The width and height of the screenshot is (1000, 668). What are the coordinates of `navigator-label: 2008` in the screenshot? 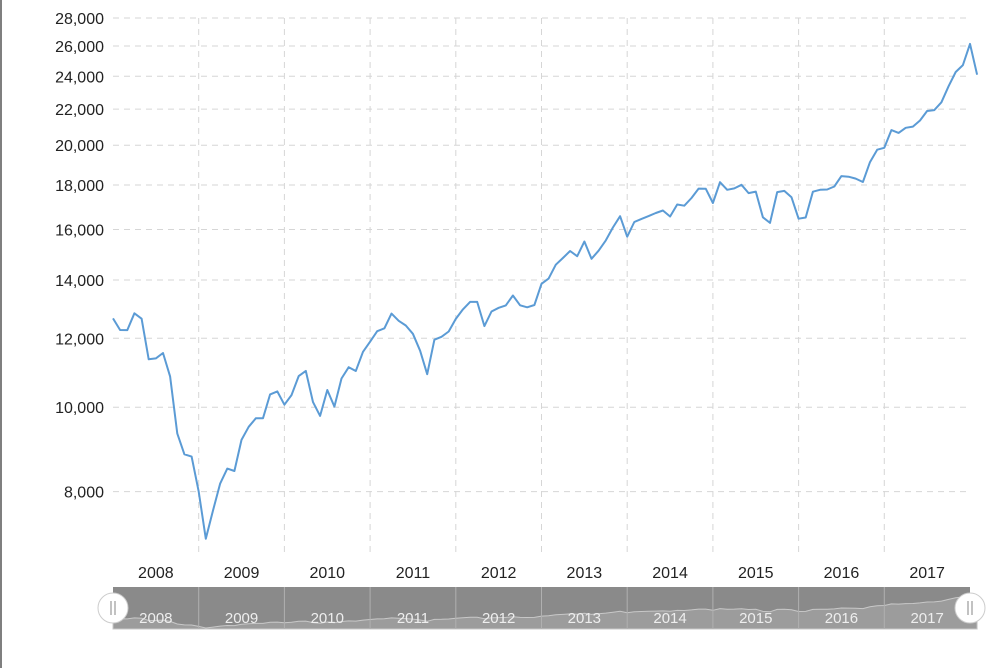 It's located at (155, 618).